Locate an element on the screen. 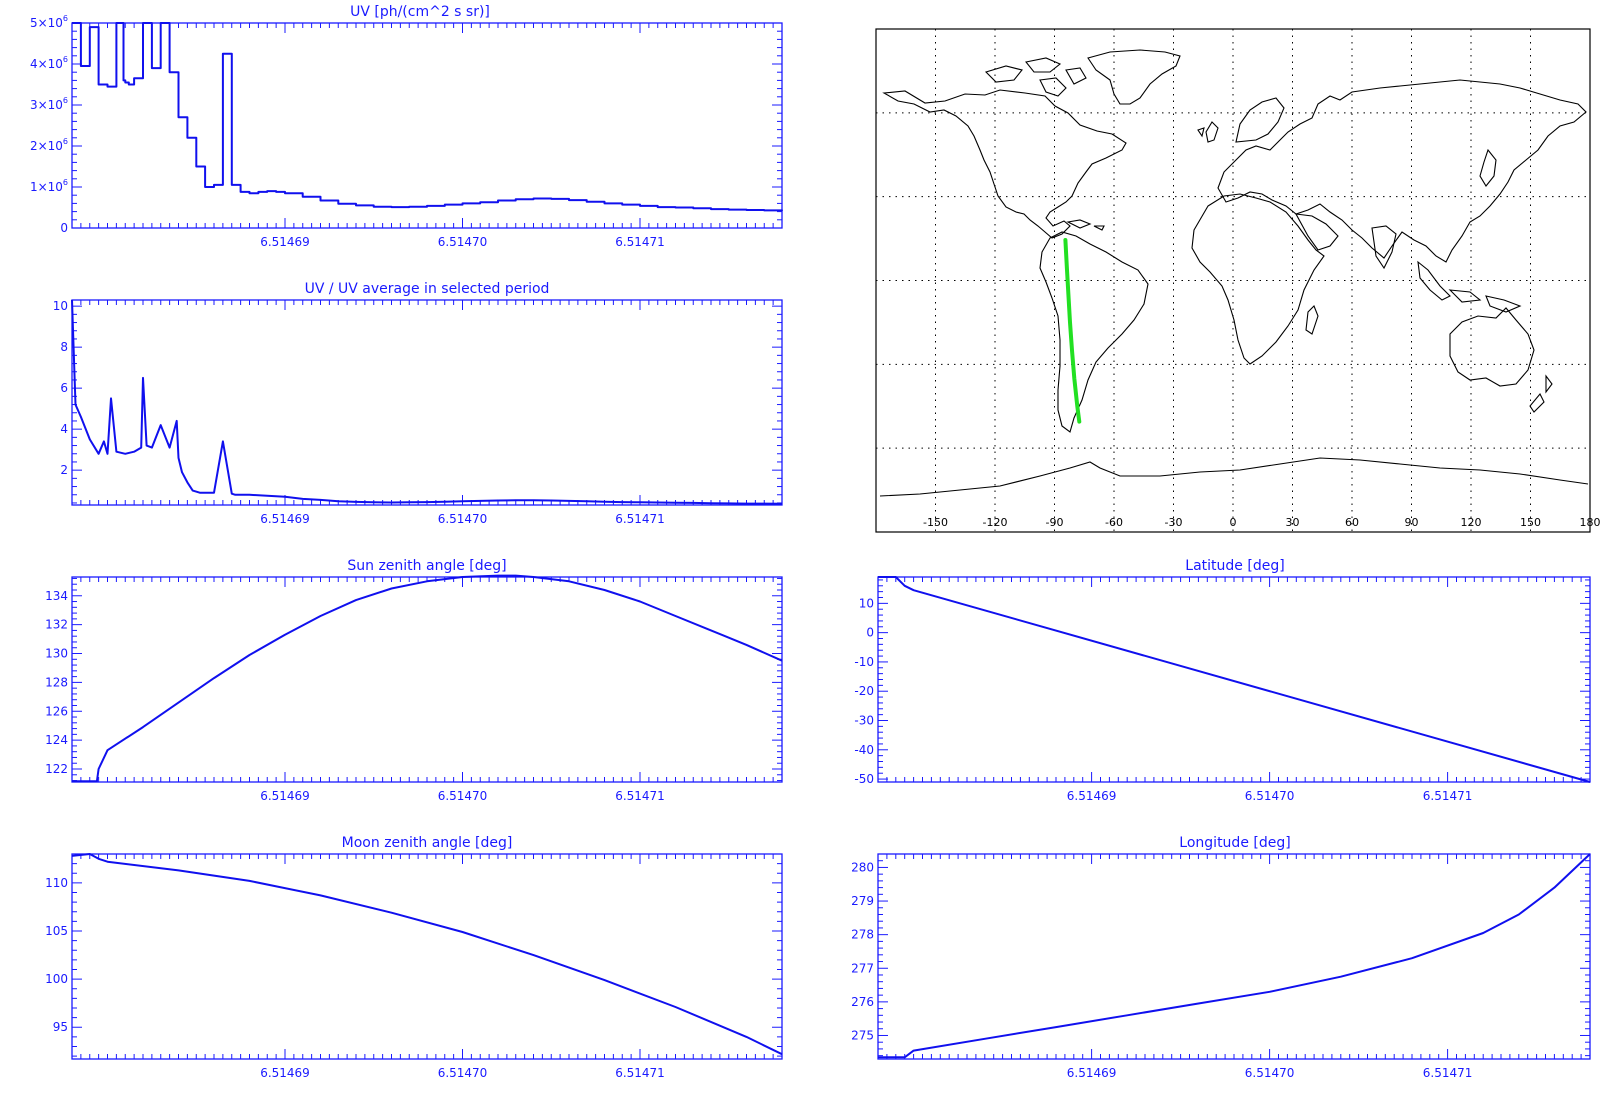 The width and height of the screenshot is (1600, 1104). y-tick-label: 100 is located at coordinates (56, 979).